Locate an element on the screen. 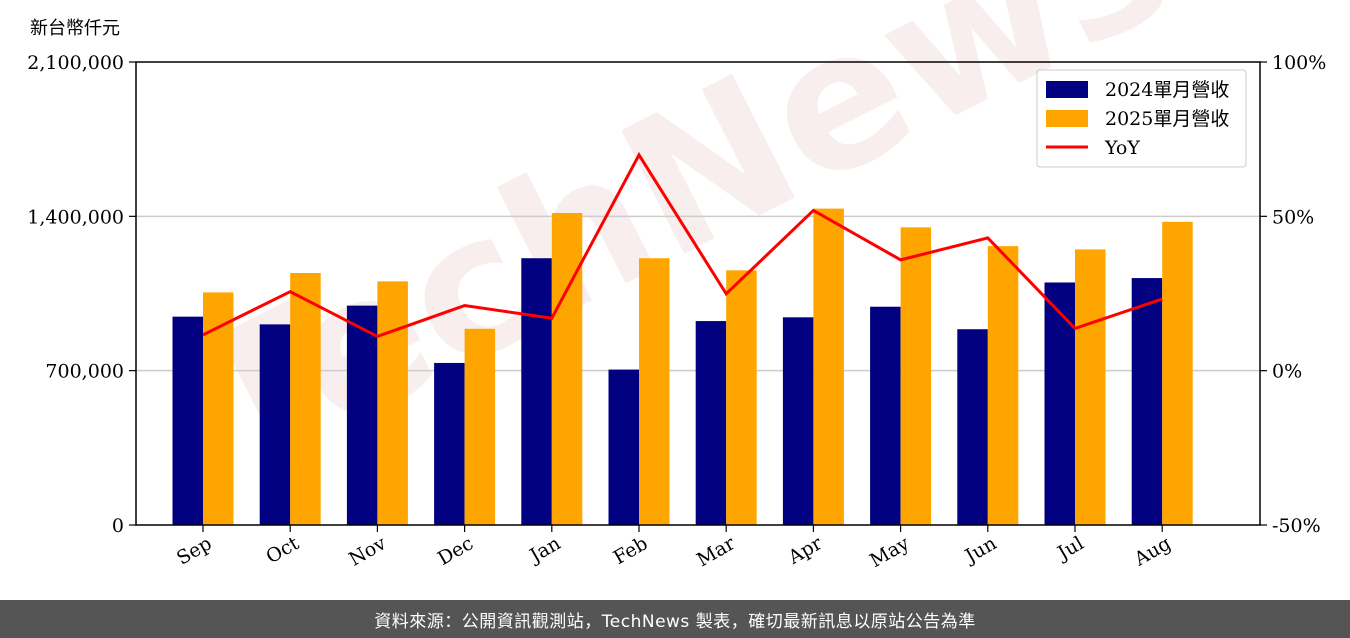 Image resolution: width=1350 pixels, height=638 pixels. y-left-tick-label: 1,400,000 is located at coordinates (75, 217).